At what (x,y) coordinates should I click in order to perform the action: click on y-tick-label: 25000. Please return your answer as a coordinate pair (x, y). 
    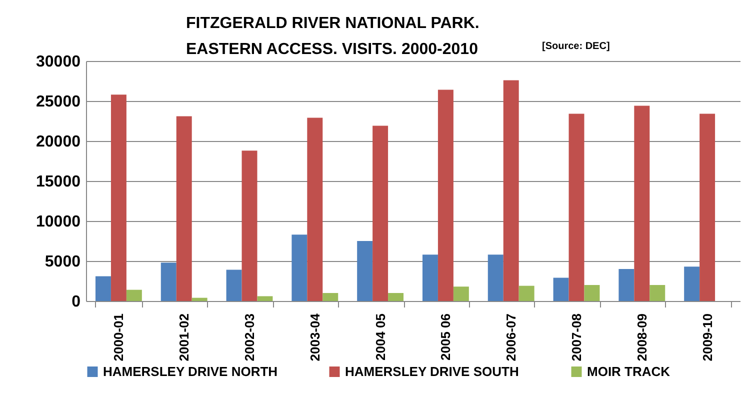
    Looking at the image, I should click on (58, 102).